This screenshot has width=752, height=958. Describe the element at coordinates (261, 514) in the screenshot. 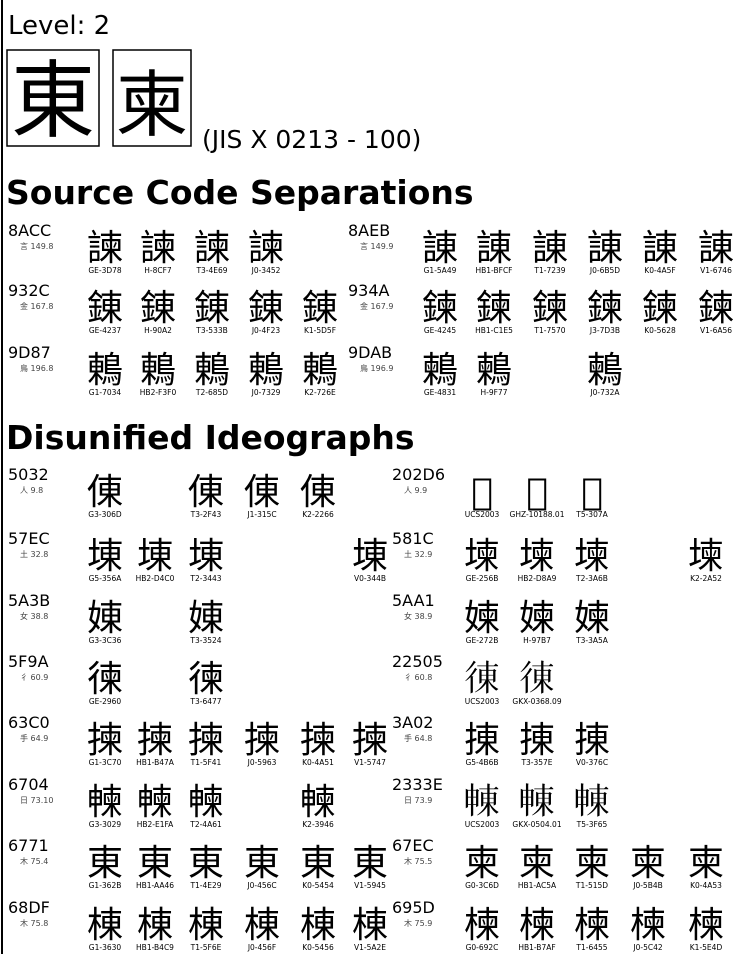

I see `source-label: J1-315C` at that location.